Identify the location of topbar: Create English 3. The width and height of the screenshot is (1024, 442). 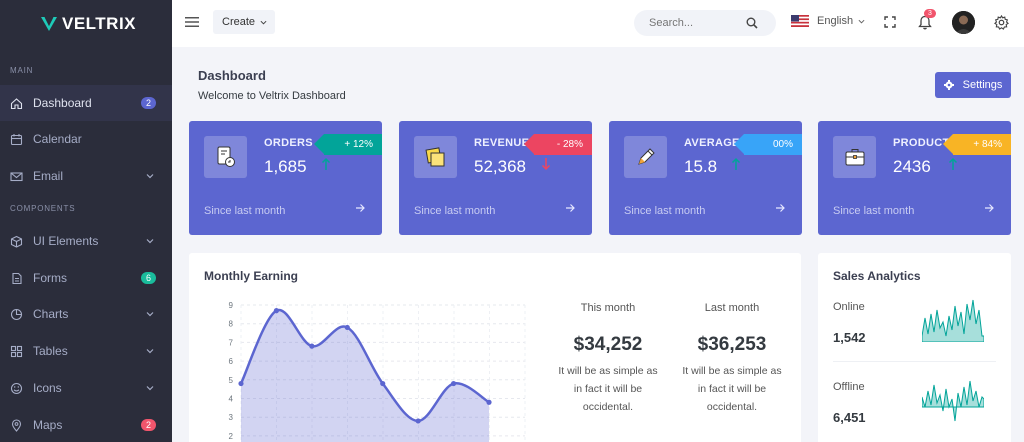
(598, 23).